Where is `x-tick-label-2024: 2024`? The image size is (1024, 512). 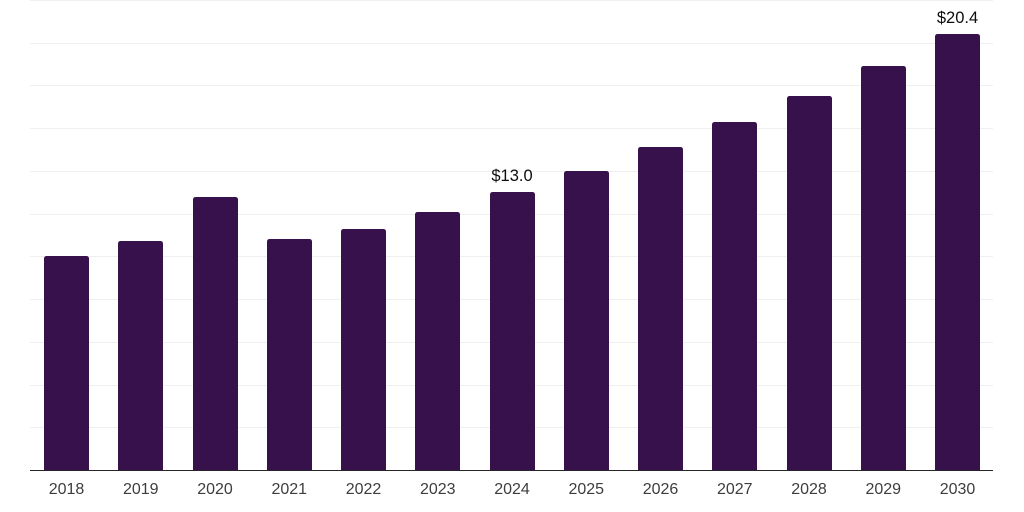 x-tick-label-2024: 2024 is located at coordinates (512, 489).